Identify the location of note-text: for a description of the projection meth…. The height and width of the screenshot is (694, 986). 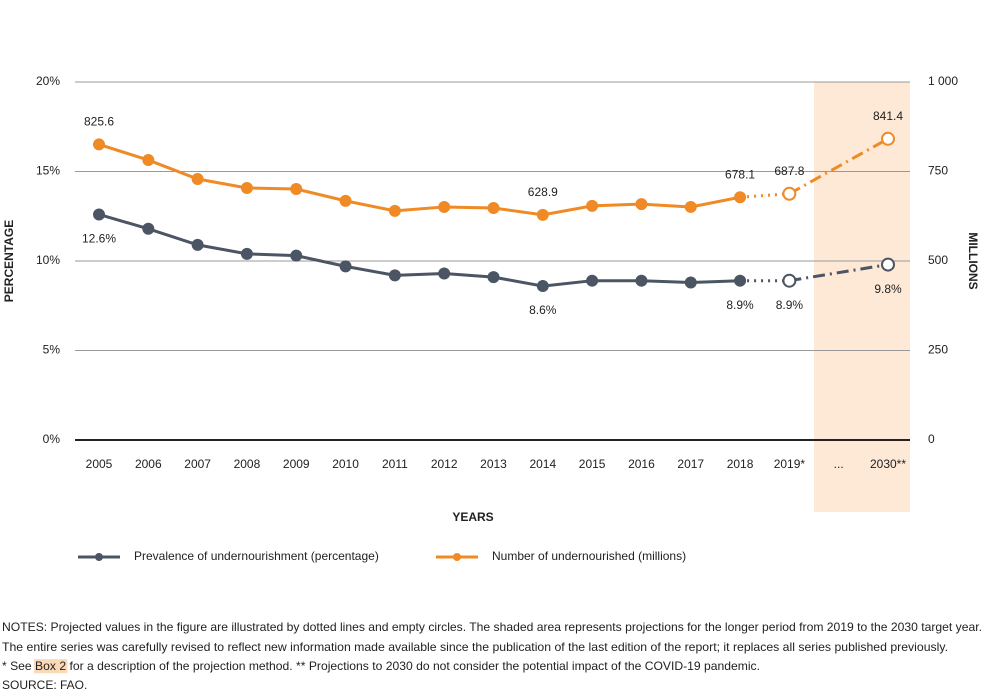
(413, 666).